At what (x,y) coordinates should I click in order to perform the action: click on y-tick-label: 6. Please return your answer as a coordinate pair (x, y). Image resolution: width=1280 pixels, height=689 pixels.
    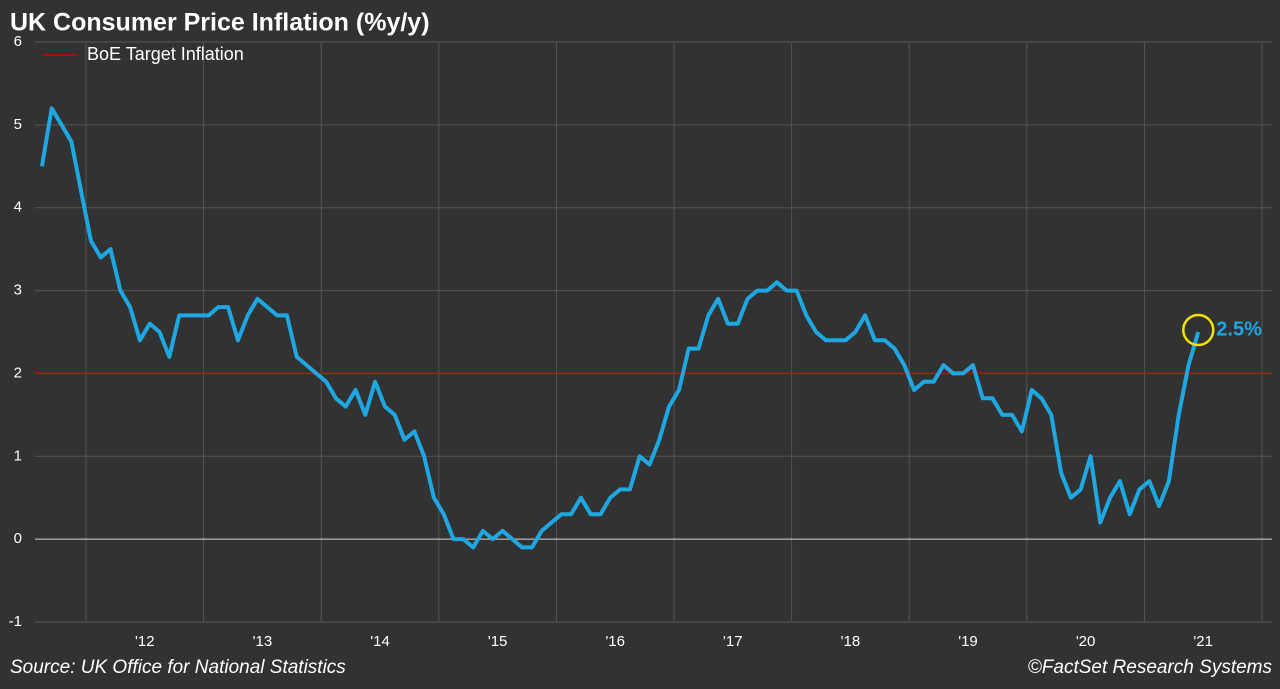
    Looking at the image, I should click on (18, 41).